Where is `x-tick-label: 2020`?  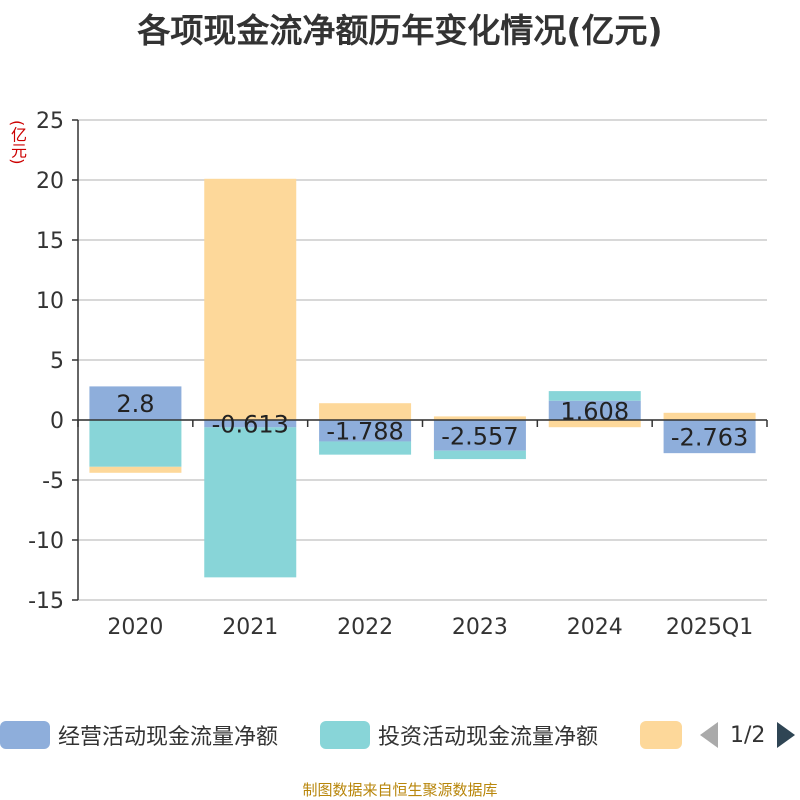
x-tick-label: 2020 is located at coordinates (135, 627).